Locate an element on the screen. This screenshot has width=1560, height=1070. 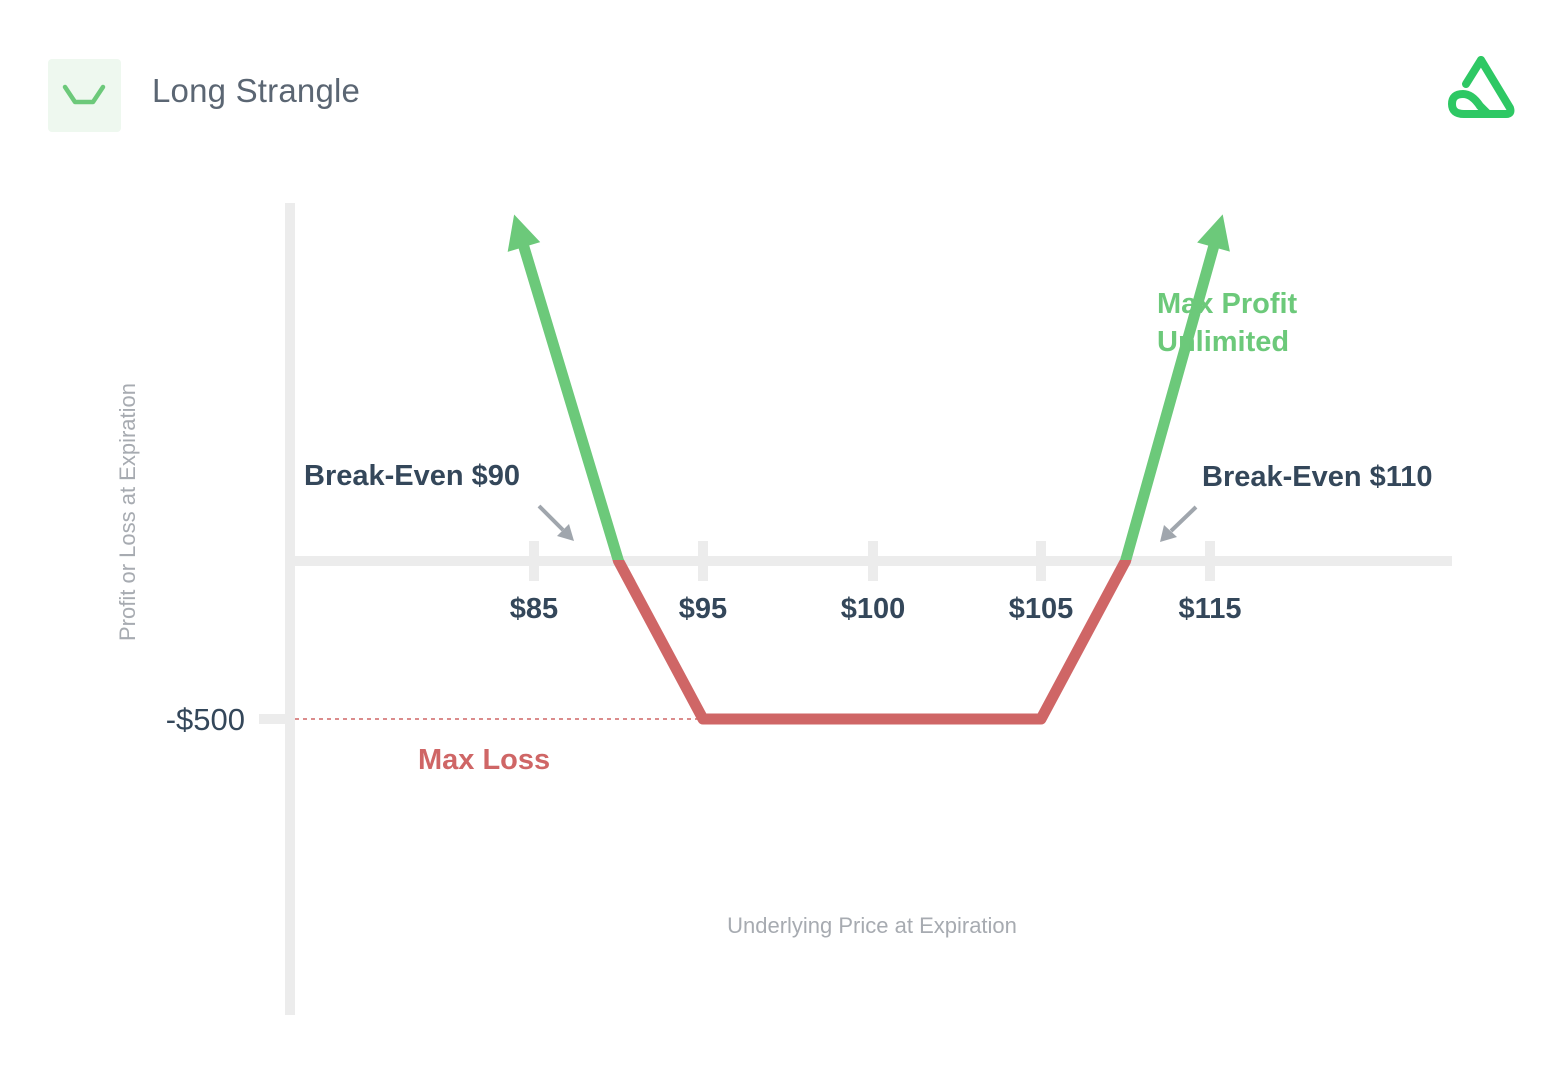
strategy-icon-badge is located at coordinates (84, 95).